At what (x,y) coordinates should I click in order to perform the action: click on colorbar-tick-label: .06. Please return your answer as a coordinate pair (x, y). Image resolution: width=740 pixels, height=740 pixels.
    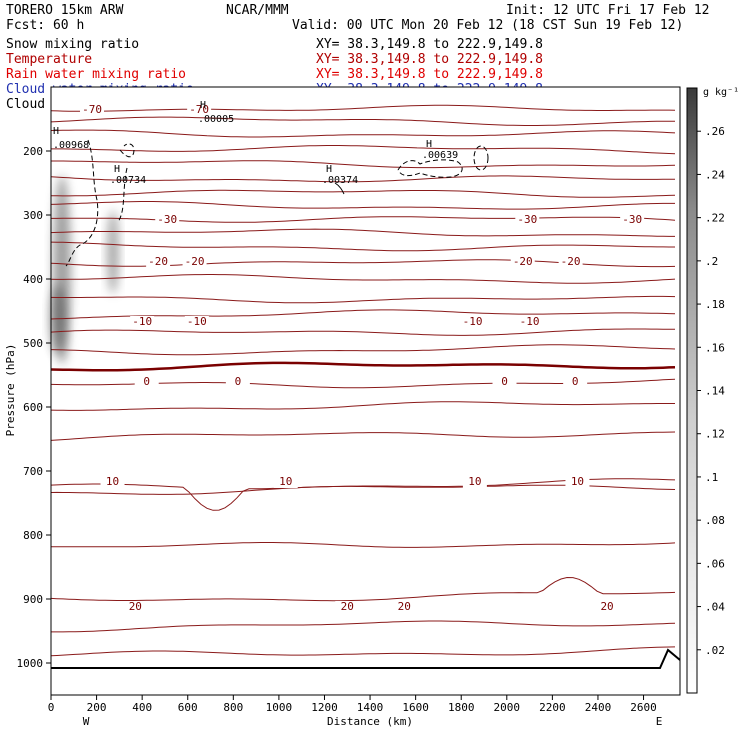
    Looking at the image, I should click on (715, 563).